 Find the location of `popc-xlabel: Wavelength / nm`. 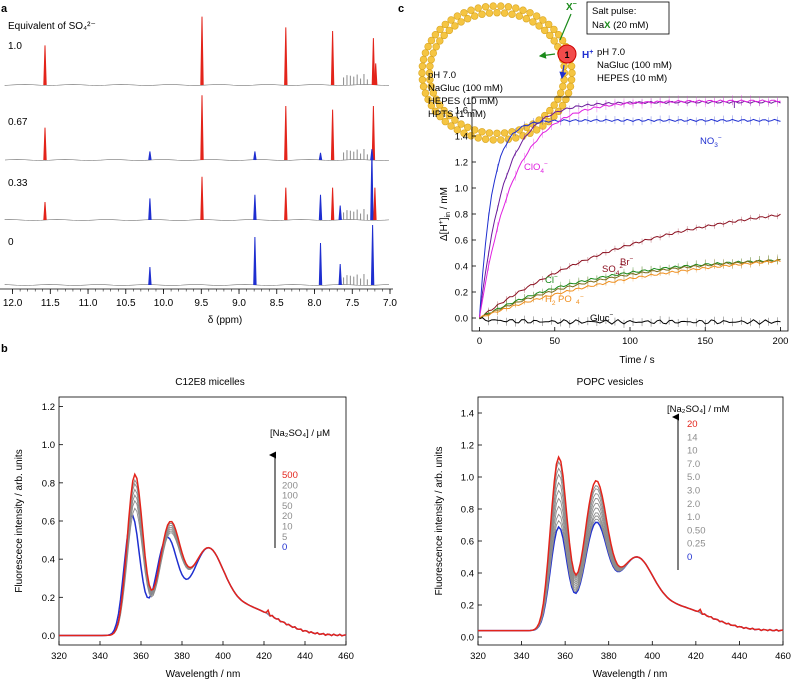

popc-xlabel: Wavelength / nm is located at coordinates (630, 674).